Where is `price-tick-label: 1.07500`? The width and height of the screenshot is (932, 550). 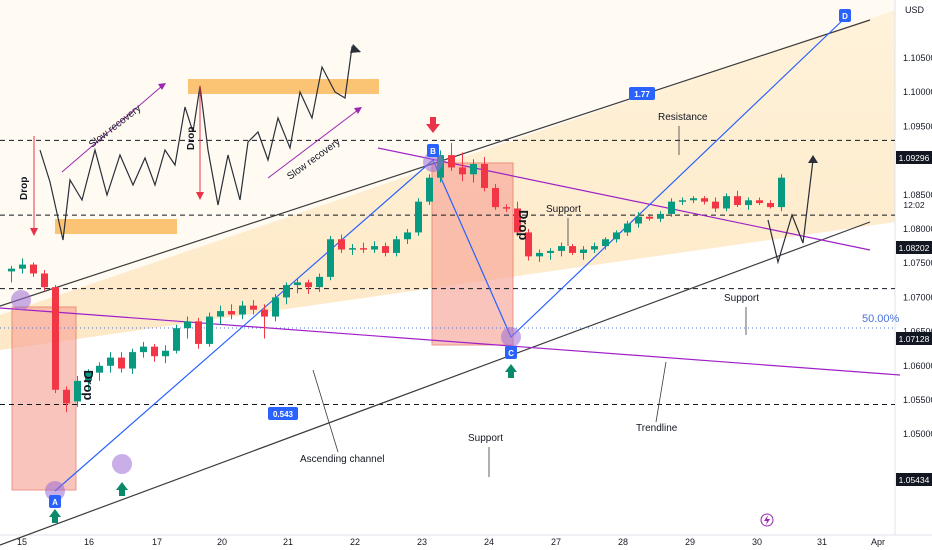 price-tick-label: 1.07500 is located at coordinates (917, 263).